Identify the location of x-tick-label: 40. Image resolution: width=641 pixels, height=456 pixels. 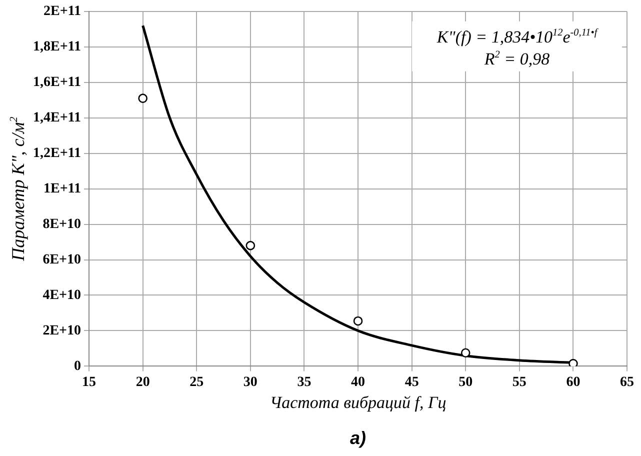
(358, 382).